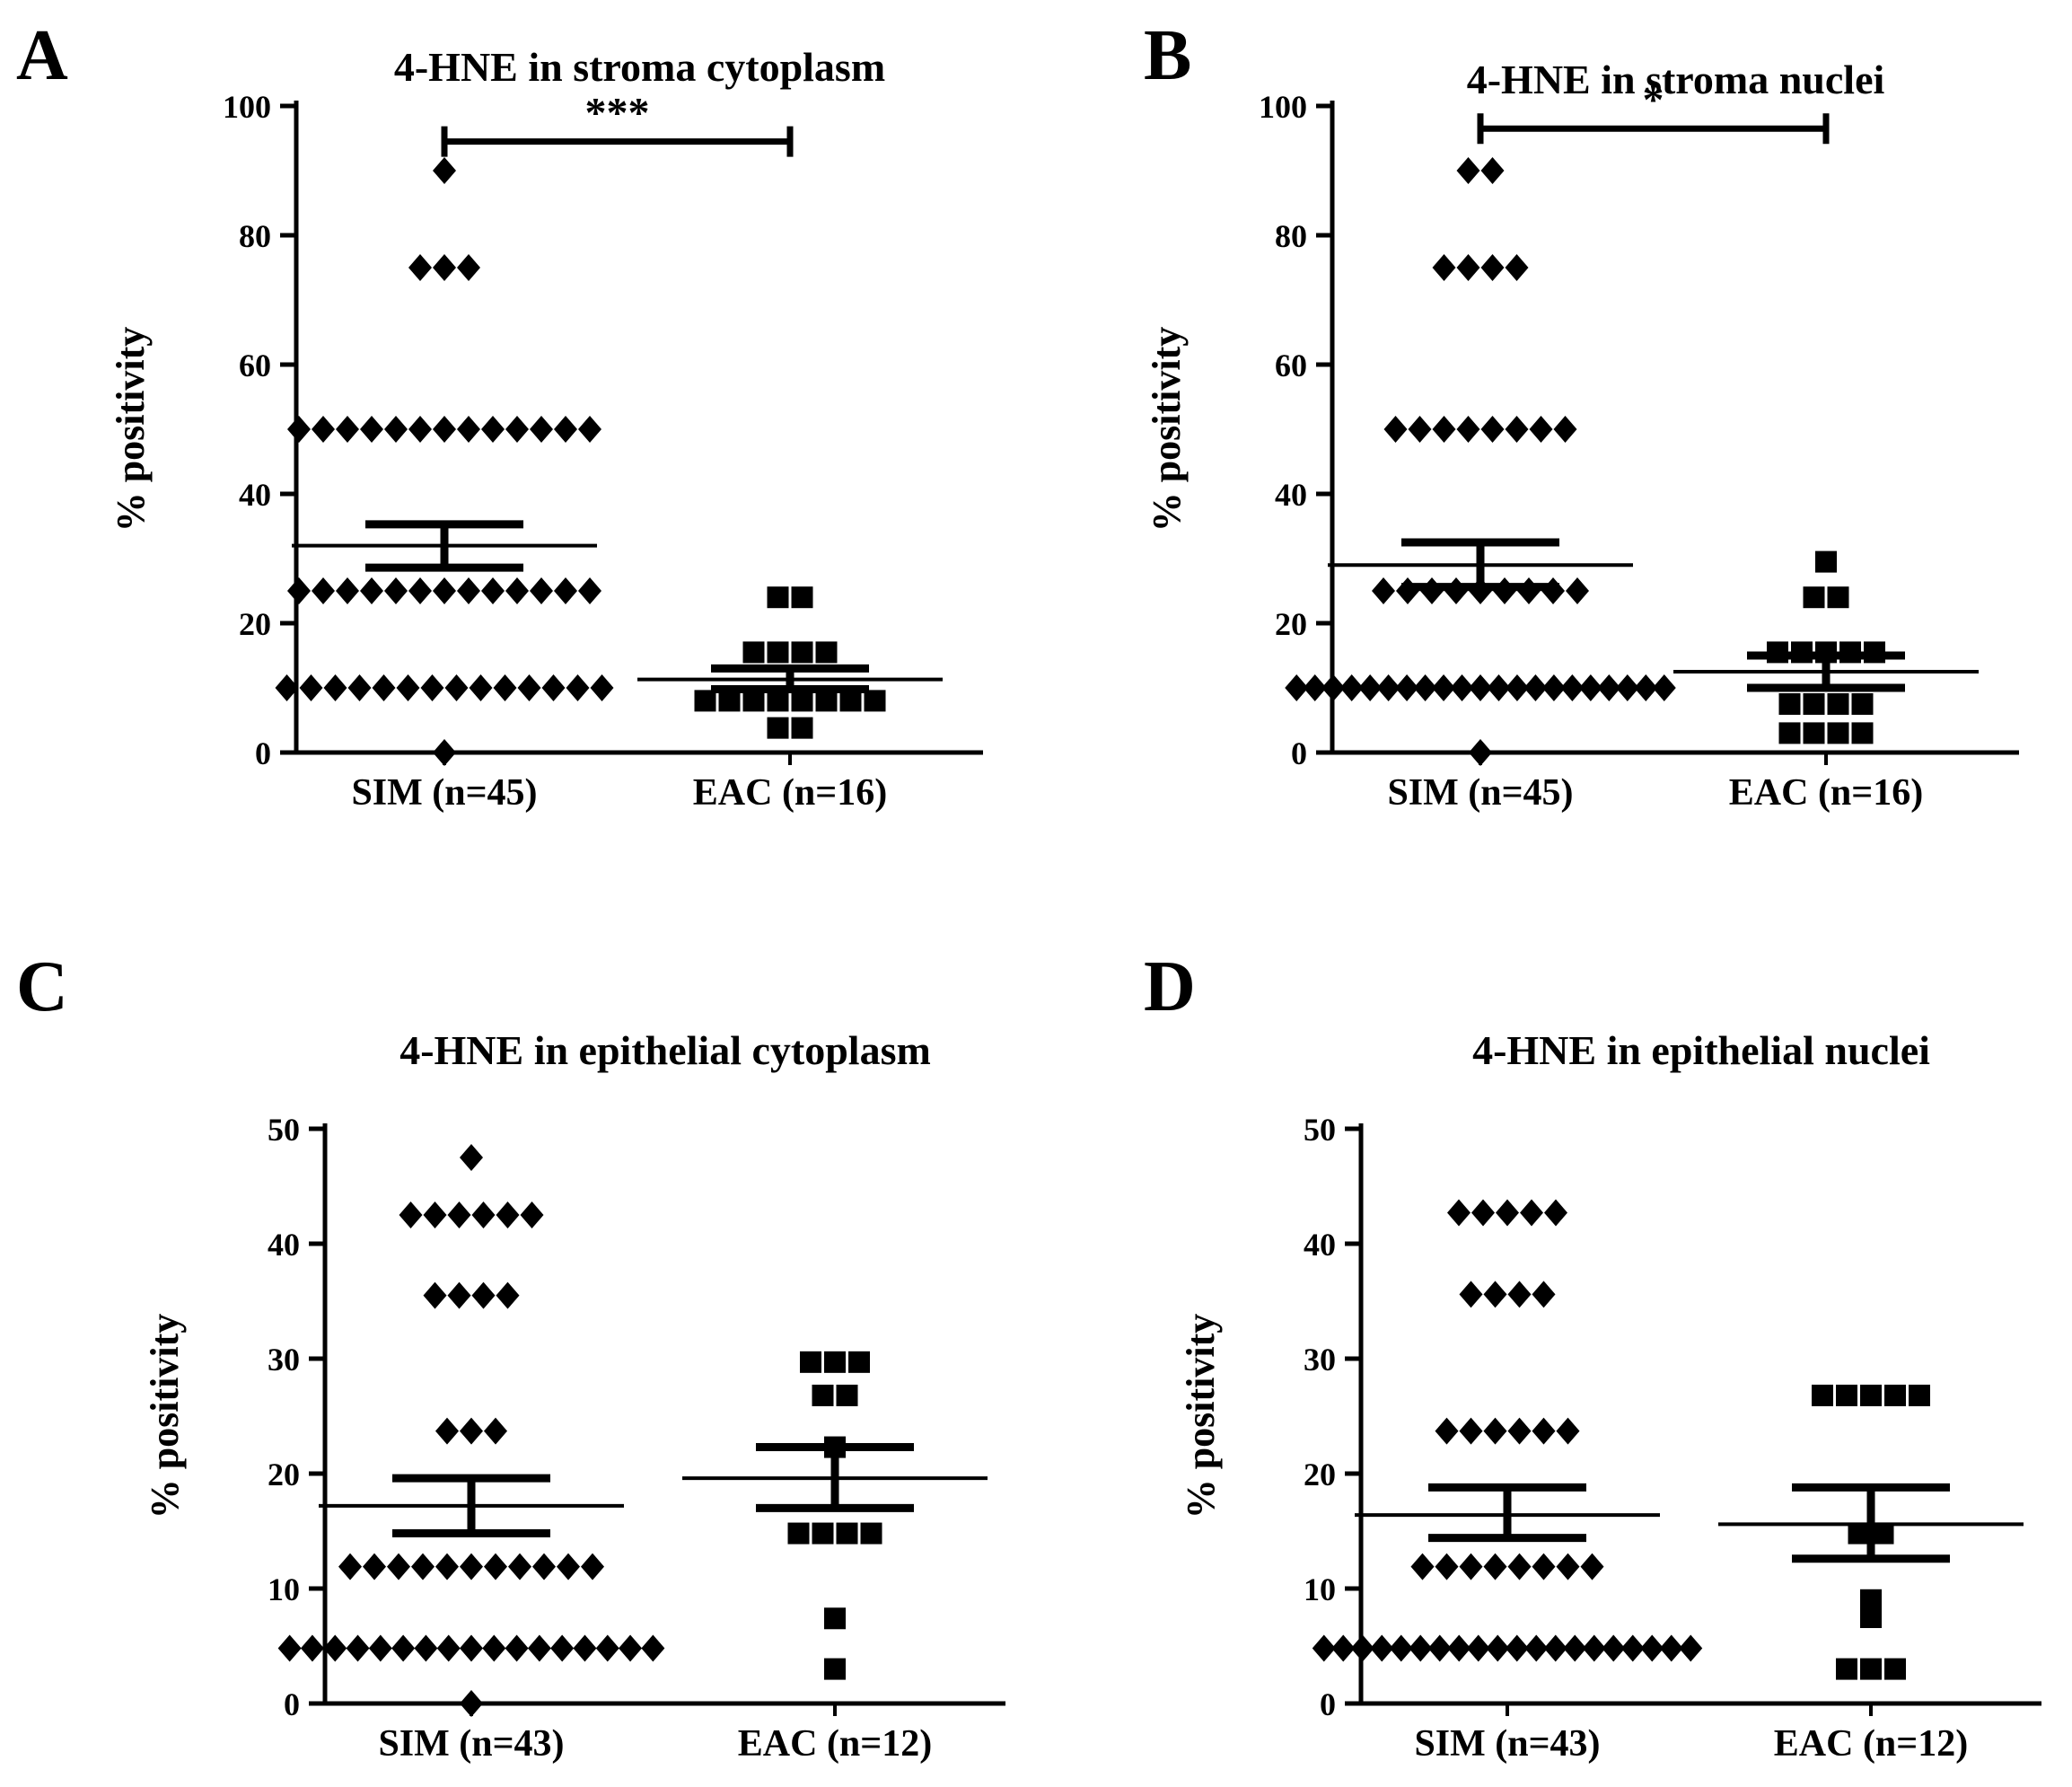 The width and height of the screenshot is (2072, 1787). Describe the element at coordinates (1701, 1050) in the screenshot. I see `panel-d-title: 4-HNE in epithelial nuclei` at that location.